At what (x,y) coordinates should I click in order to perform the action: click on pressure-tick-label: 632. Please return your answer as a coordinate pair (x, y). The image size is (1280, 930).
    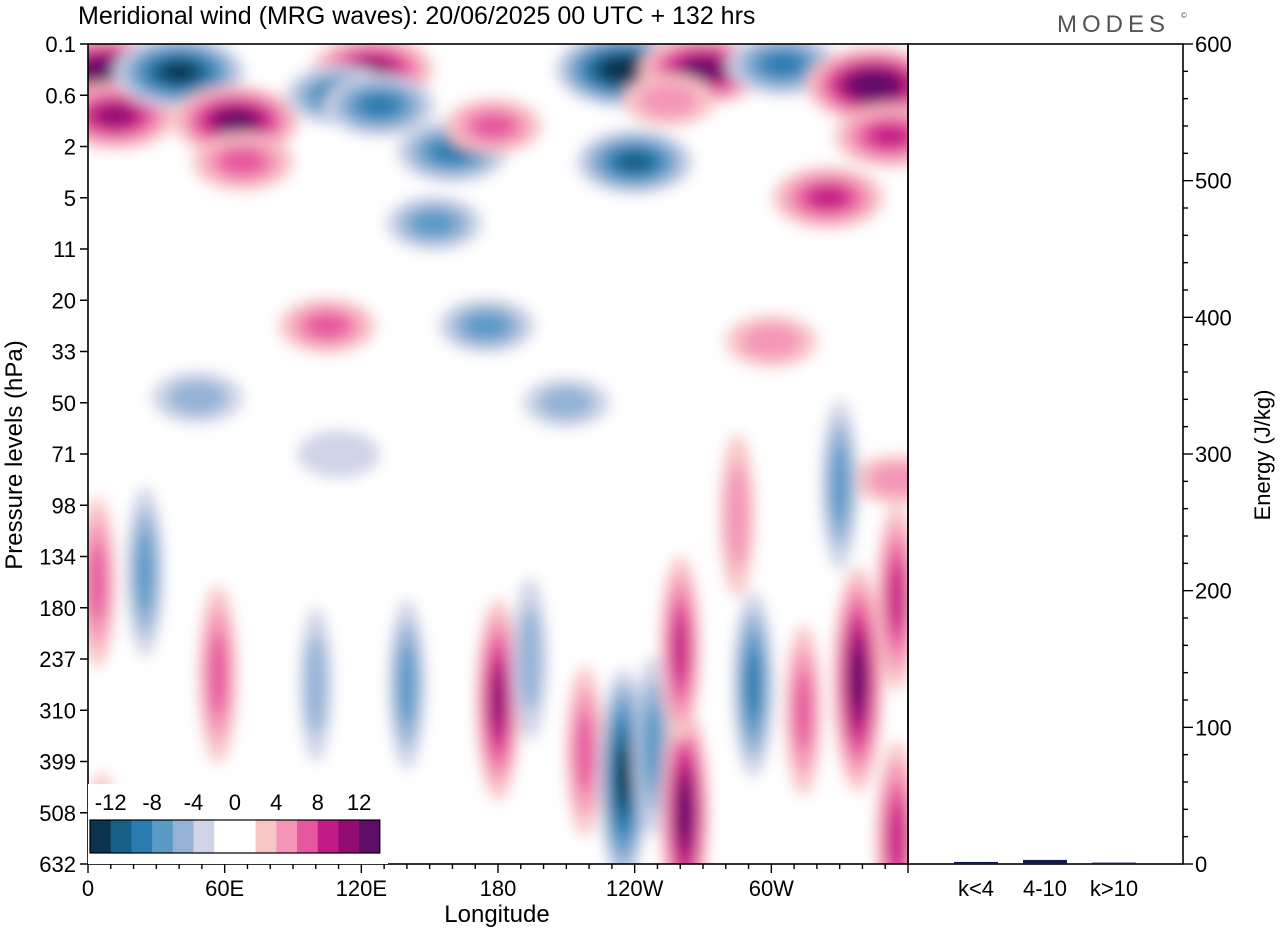
    Looking at the image, I should click on (57, 864).